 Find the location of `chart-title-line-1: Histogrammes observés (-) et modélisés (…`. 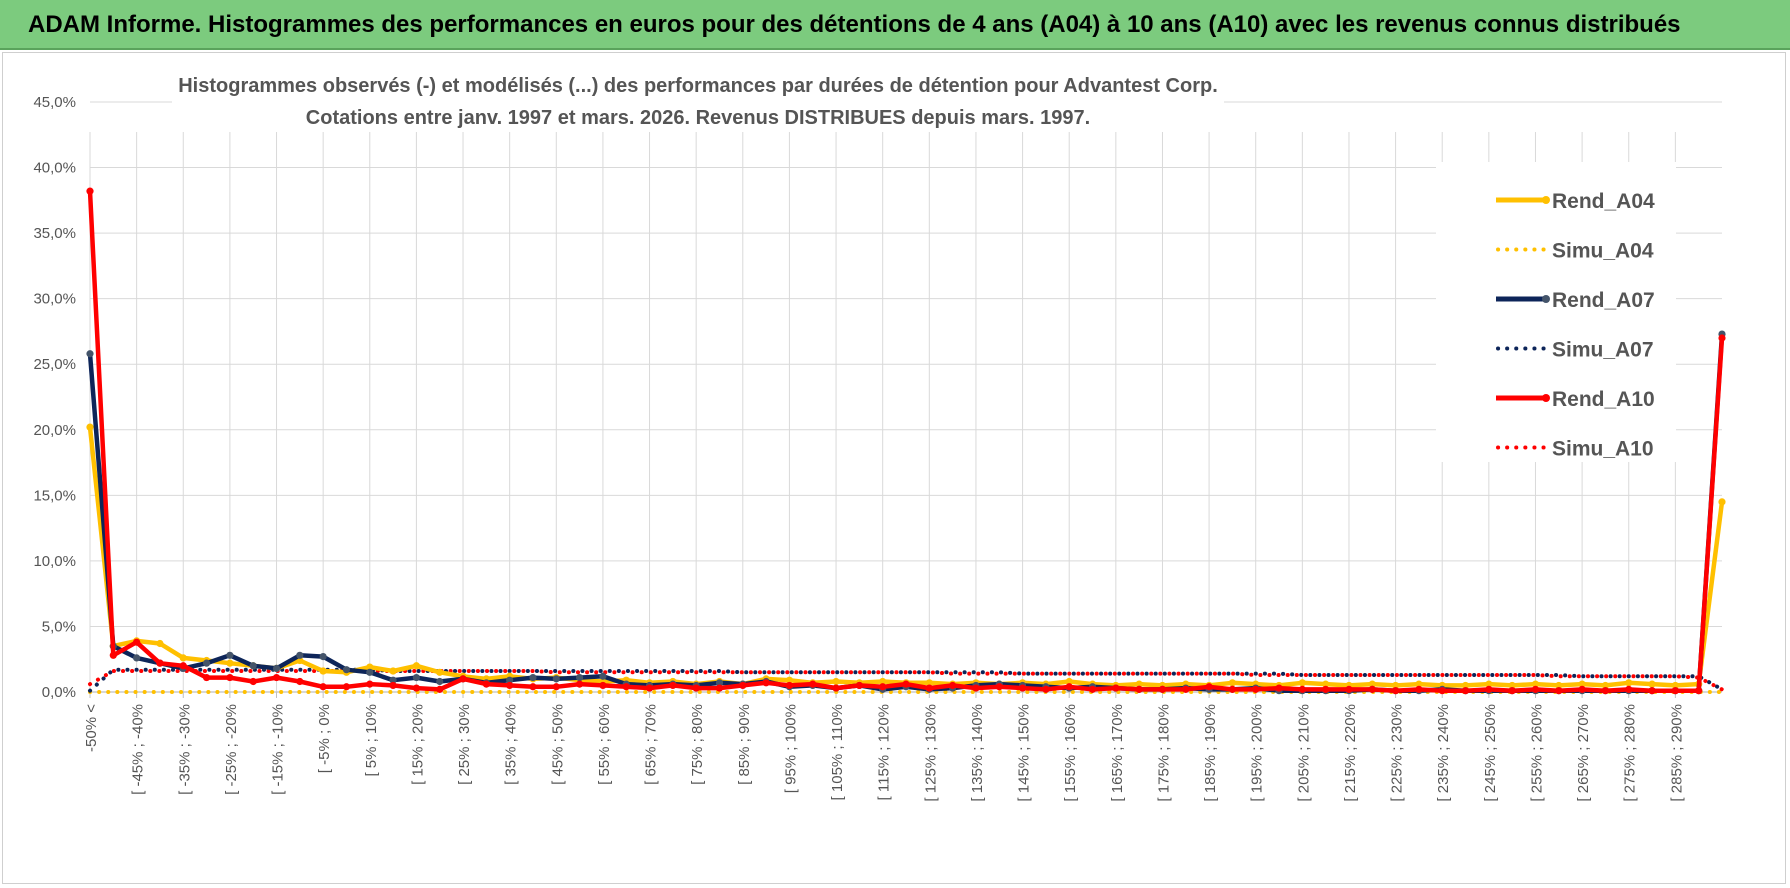

chart-title-line-1: Histogrammes observés (-) et modélisés (… is located at coordinates (698, 86).